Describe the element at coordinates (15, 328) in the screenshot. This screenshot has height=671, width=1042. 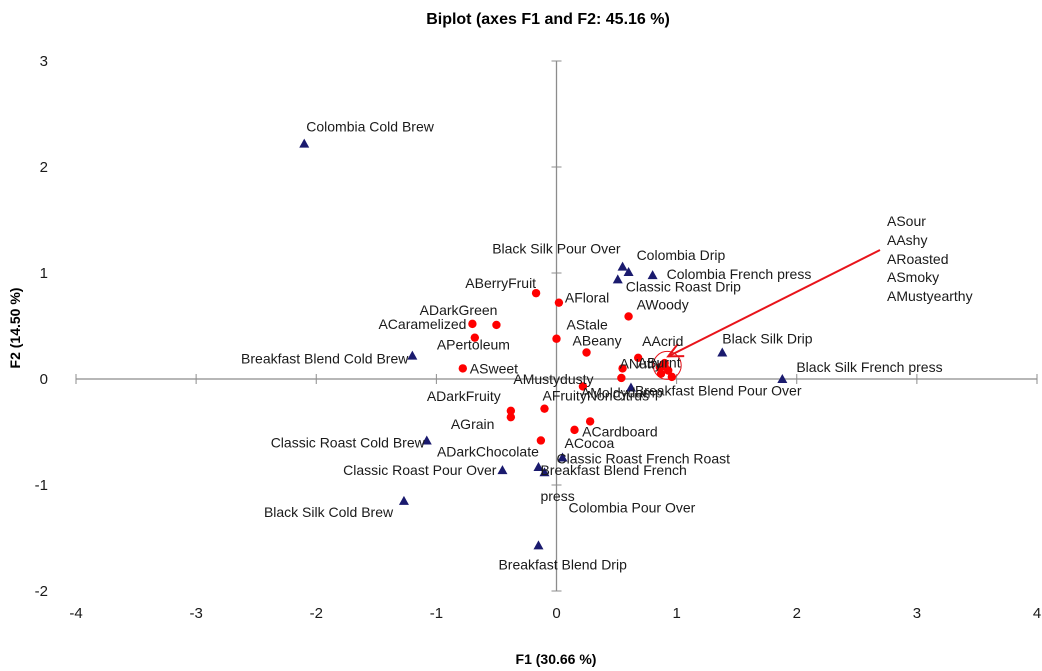
I see `y-axis-label: F2 (14.50 %)` at that location.